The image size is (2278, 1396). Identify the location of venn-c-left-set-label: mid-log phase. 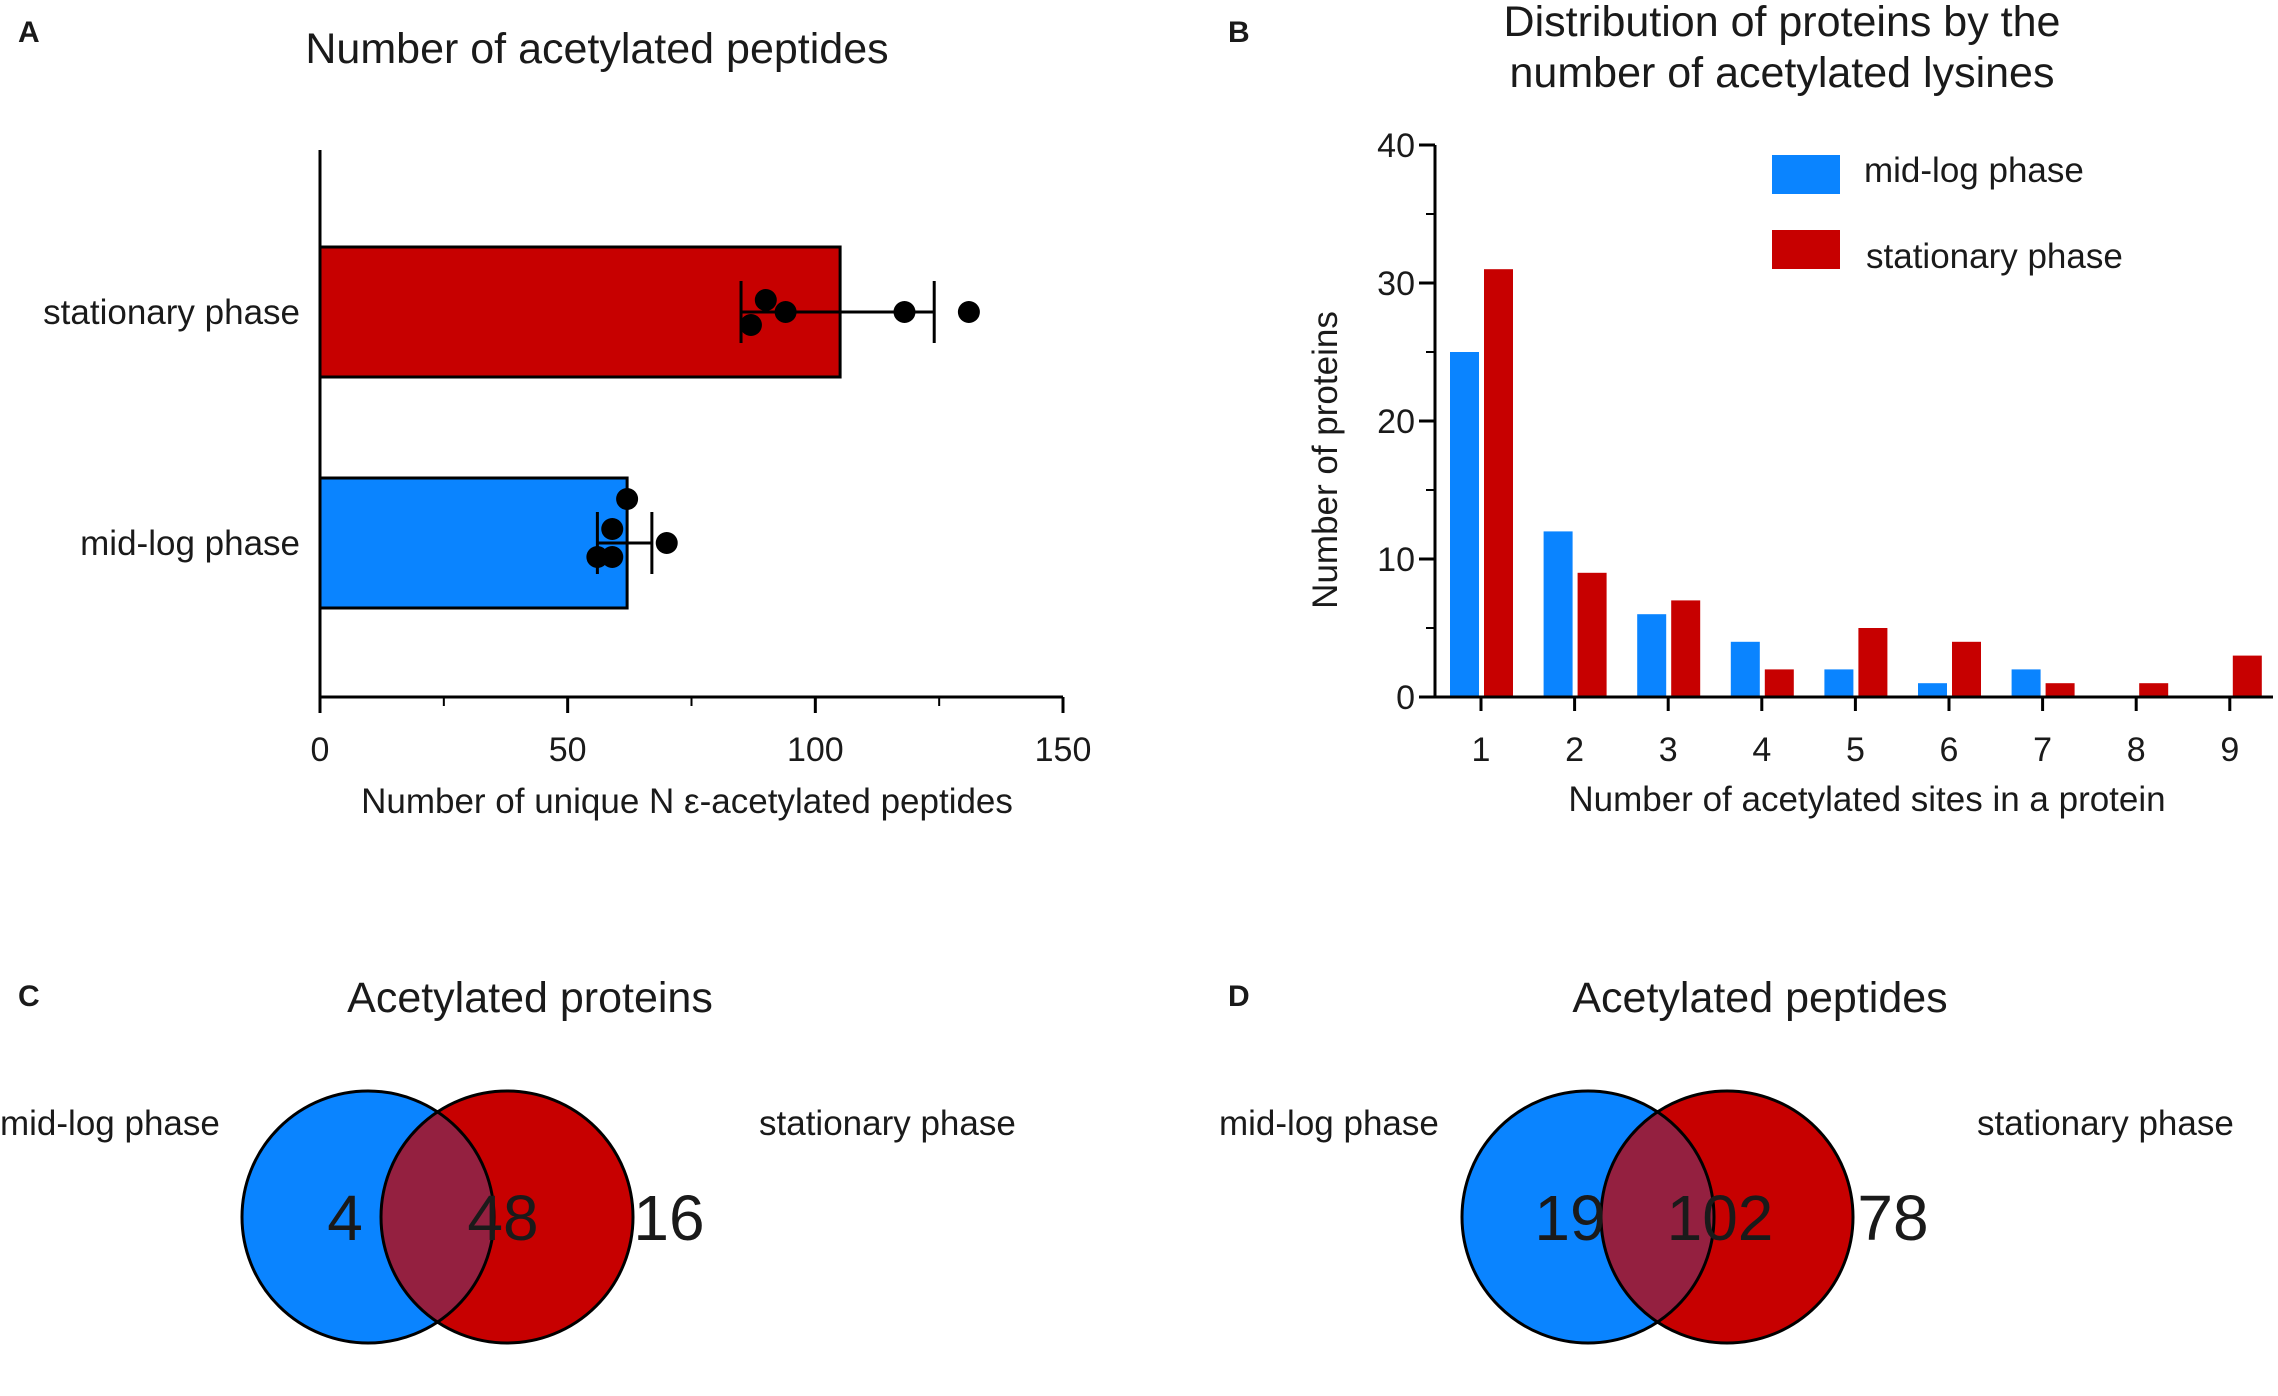
(110, 1123).